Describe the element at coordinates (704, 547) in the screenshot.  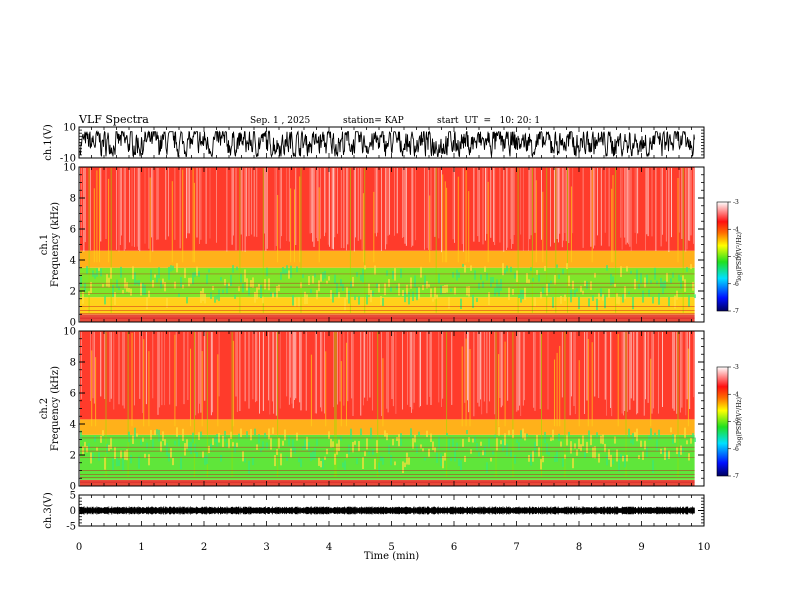
I see `x-tick-label: 10` at that location.